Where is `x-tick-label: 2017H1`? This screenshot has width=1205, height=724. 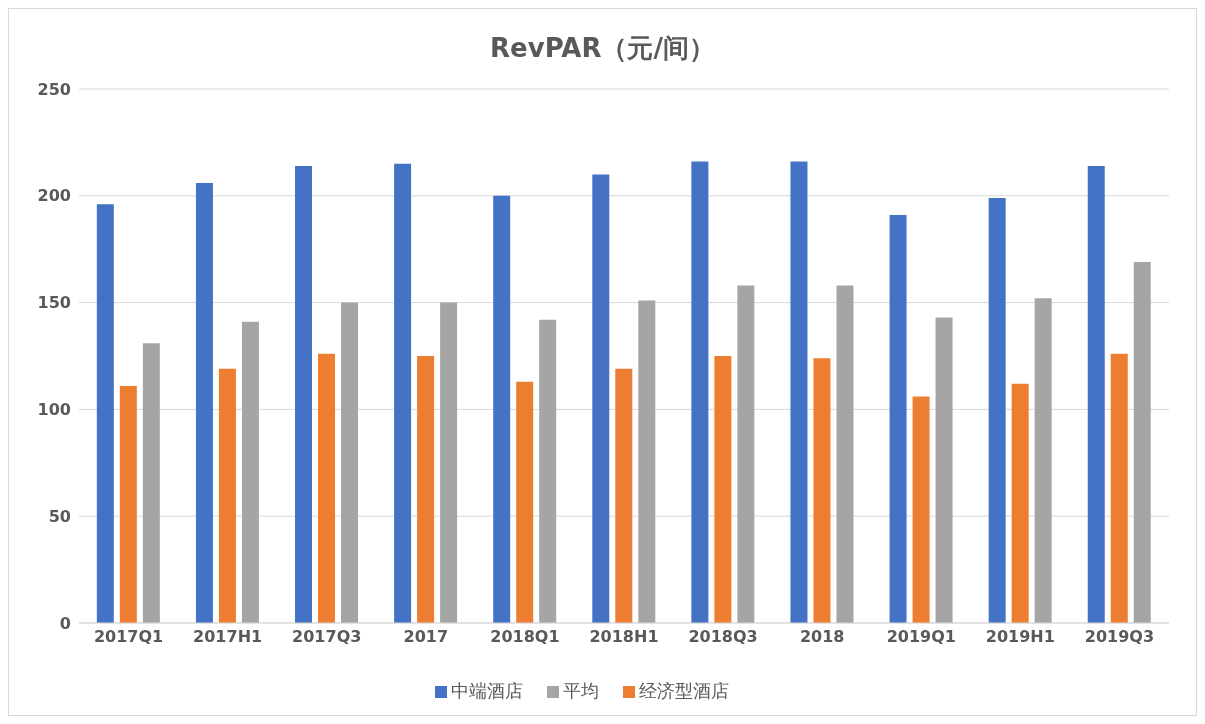
x-tick-label: 2017H1 is located at coordinates (228, 637).